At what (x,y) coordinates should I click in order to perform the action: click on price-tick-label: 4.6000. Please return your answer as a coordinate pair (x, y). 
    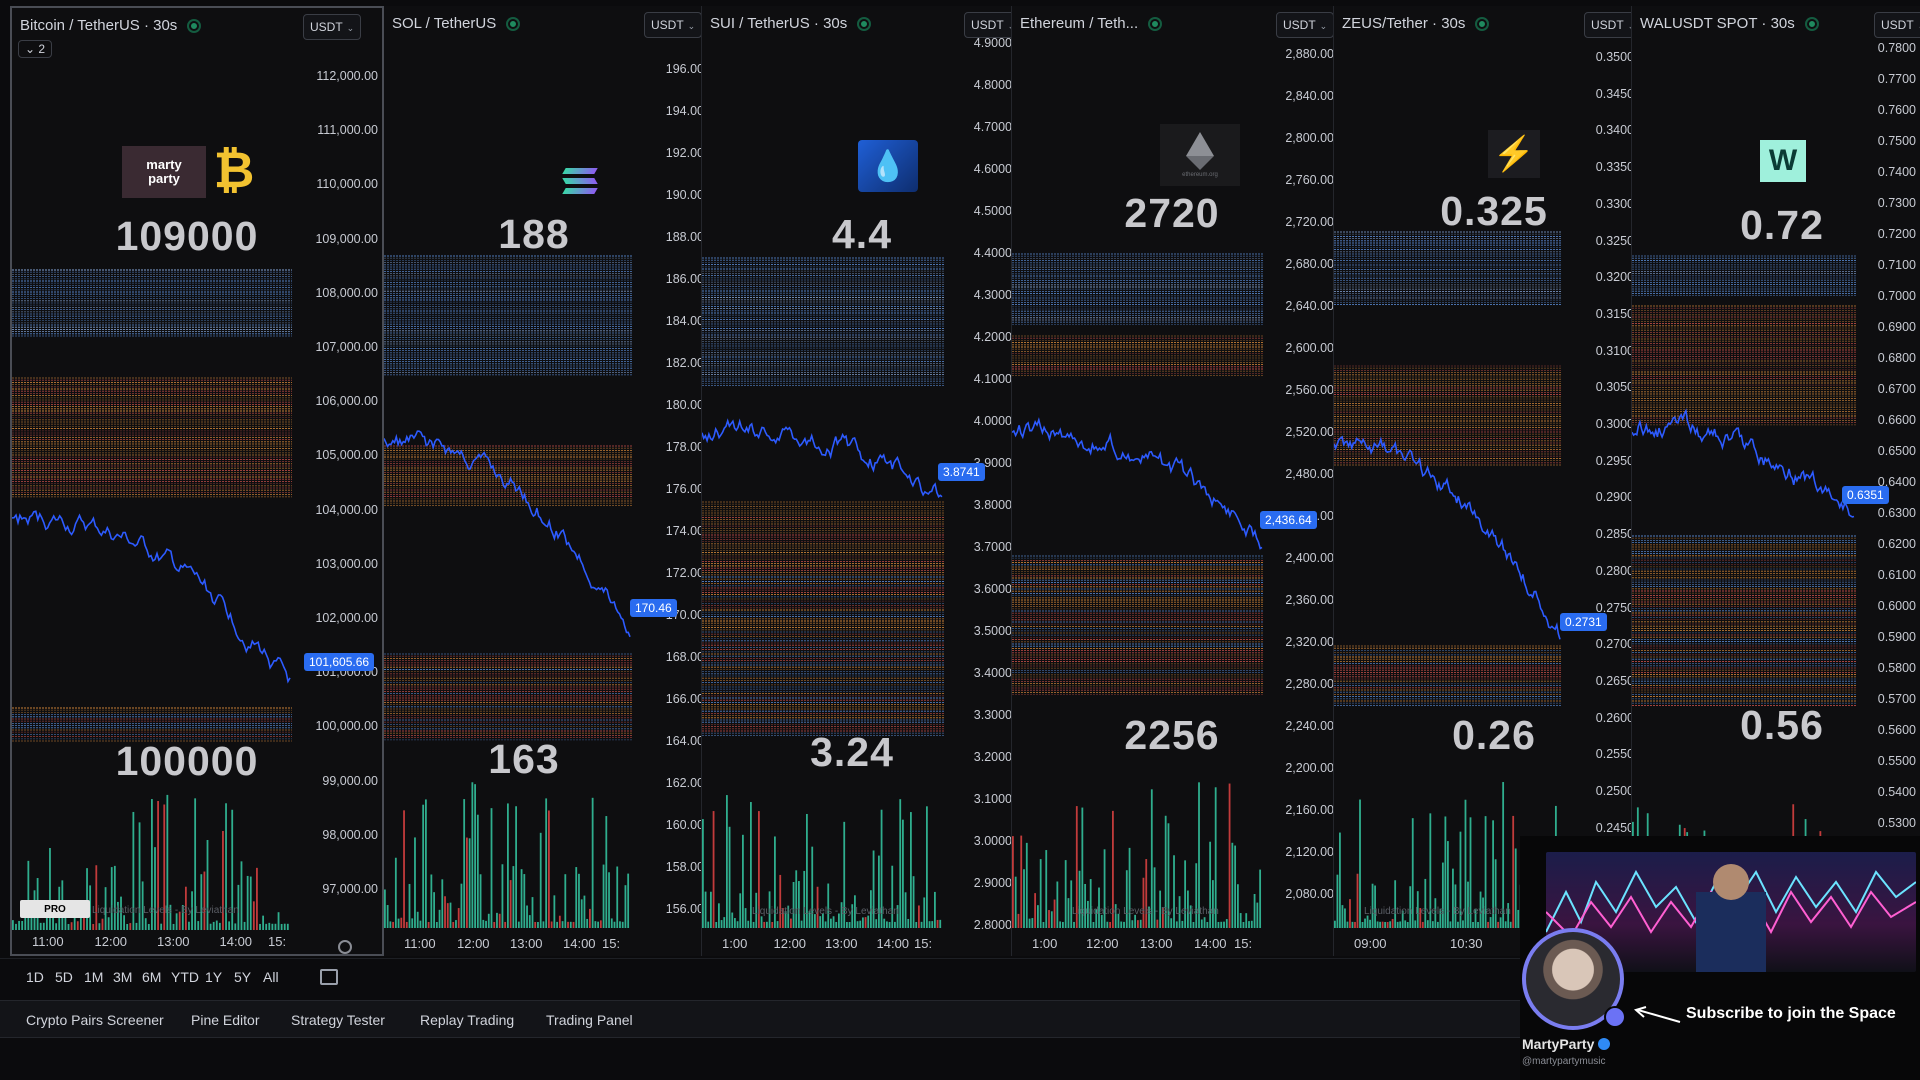
    Looking at the image, I should click on (992, 169).